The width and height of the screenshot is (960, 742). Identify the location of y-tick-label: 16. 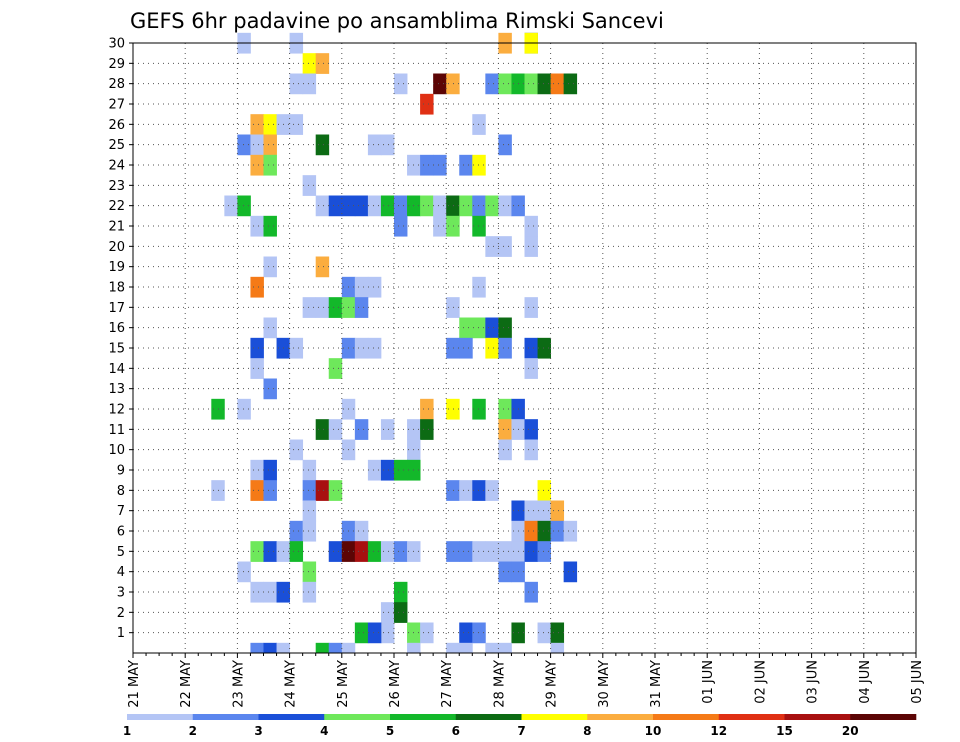
(116, 328).